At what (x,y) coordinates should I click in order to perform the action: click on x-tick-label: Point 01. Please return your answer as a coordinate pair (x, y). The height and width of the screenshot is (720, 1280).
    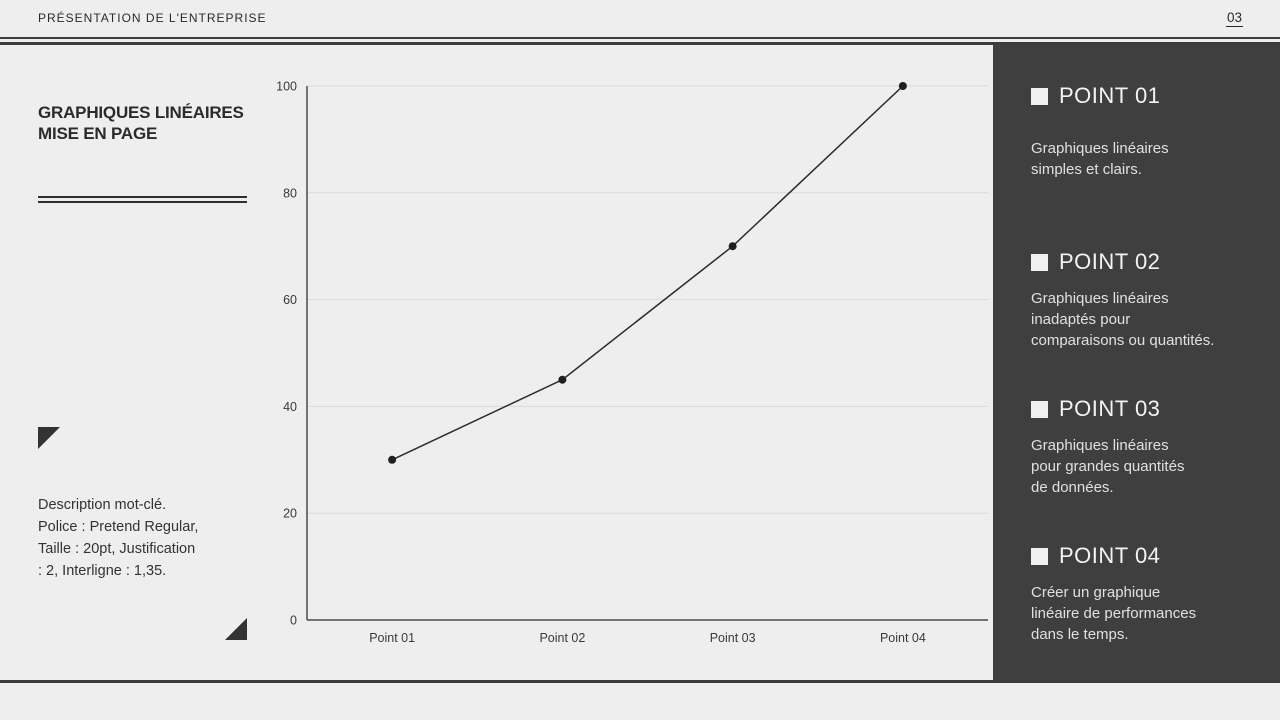
    Looking at the image, I should click on (392, 638).